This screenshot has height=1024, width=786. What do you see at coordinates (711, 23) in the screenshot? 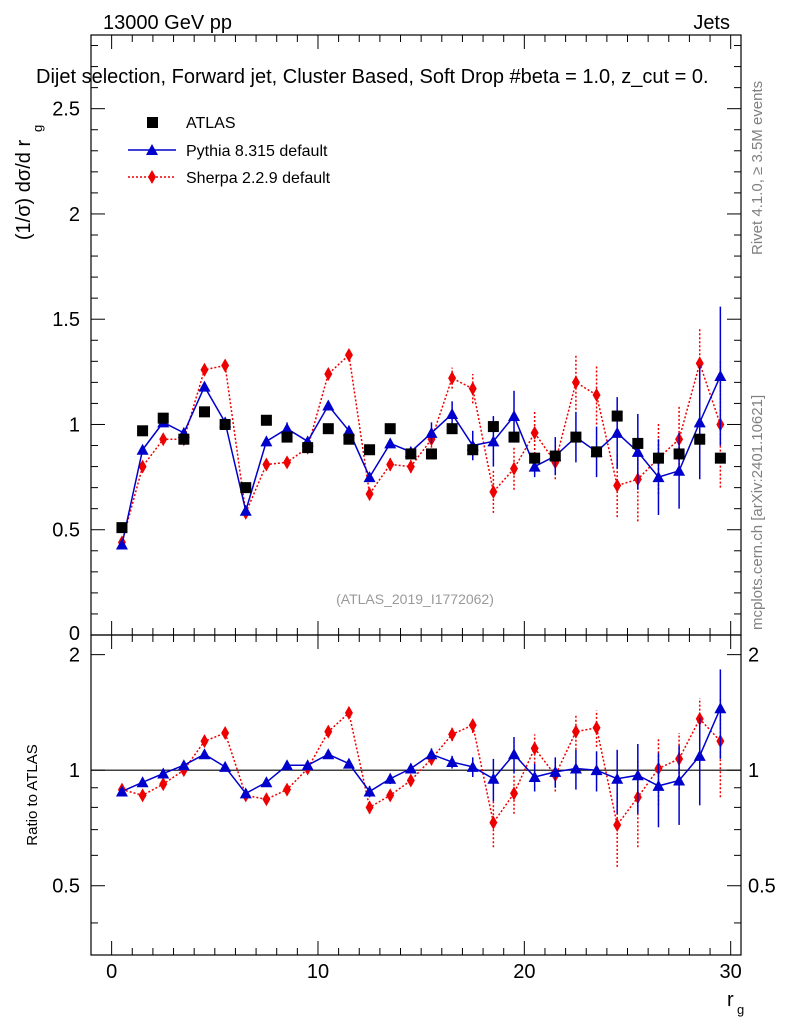
I see `header-category: Jets` at bounding box center [711, 23].